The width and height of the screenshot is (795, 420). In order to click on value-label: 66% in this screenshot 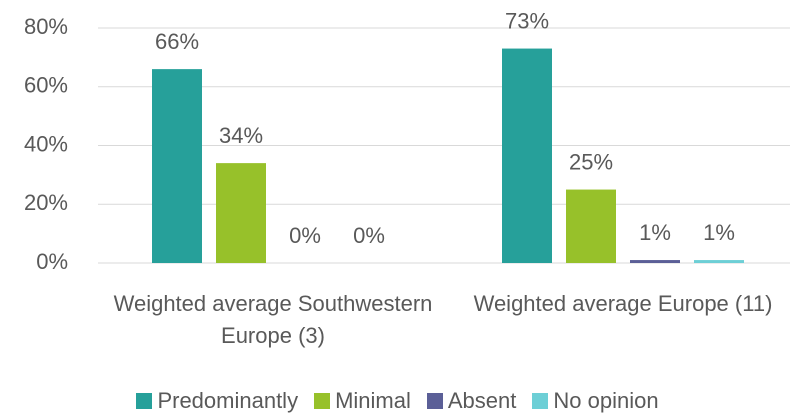, I will do `click(177, 41)`.